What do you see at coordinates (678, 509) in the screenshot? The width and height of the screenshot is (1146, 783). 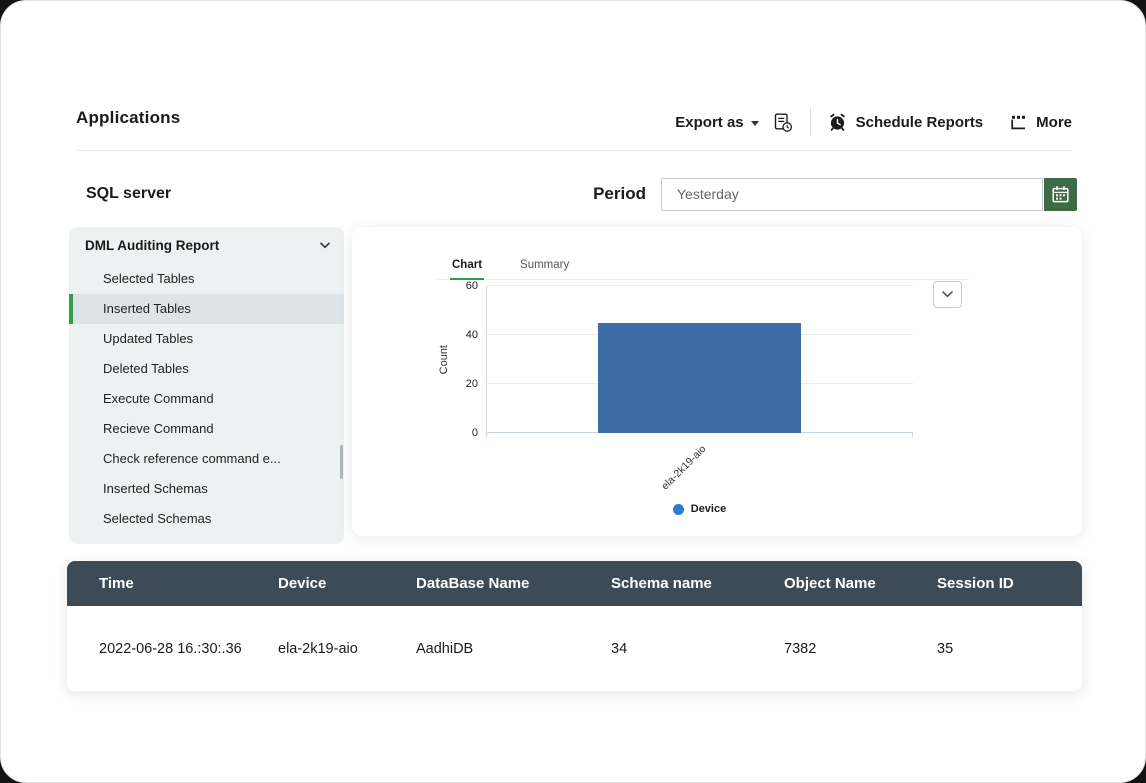 I see `legend-dot-icon` at bounding box center [678, 509].